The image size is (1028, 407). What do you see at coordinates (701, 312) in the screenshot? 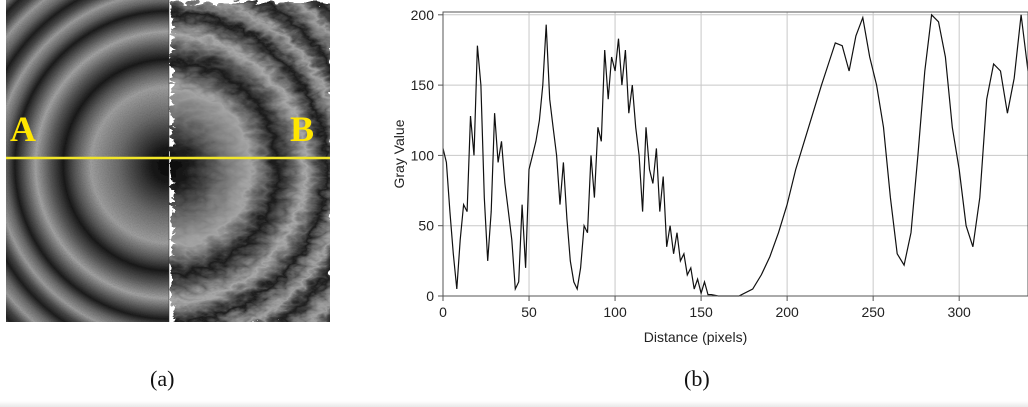
I see `x-tick-label: 150` at bounding box center [701, 312].